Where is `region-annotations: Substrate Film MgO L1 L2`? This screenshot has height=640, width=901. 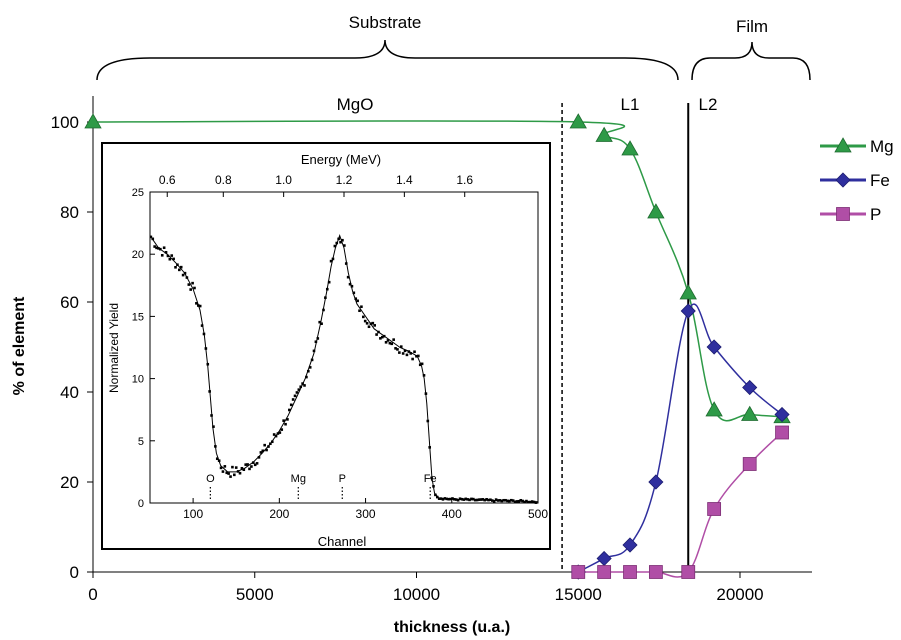
region-annotations: Substrate Film MgO L1 L2 is located at coordinates (453, 63).